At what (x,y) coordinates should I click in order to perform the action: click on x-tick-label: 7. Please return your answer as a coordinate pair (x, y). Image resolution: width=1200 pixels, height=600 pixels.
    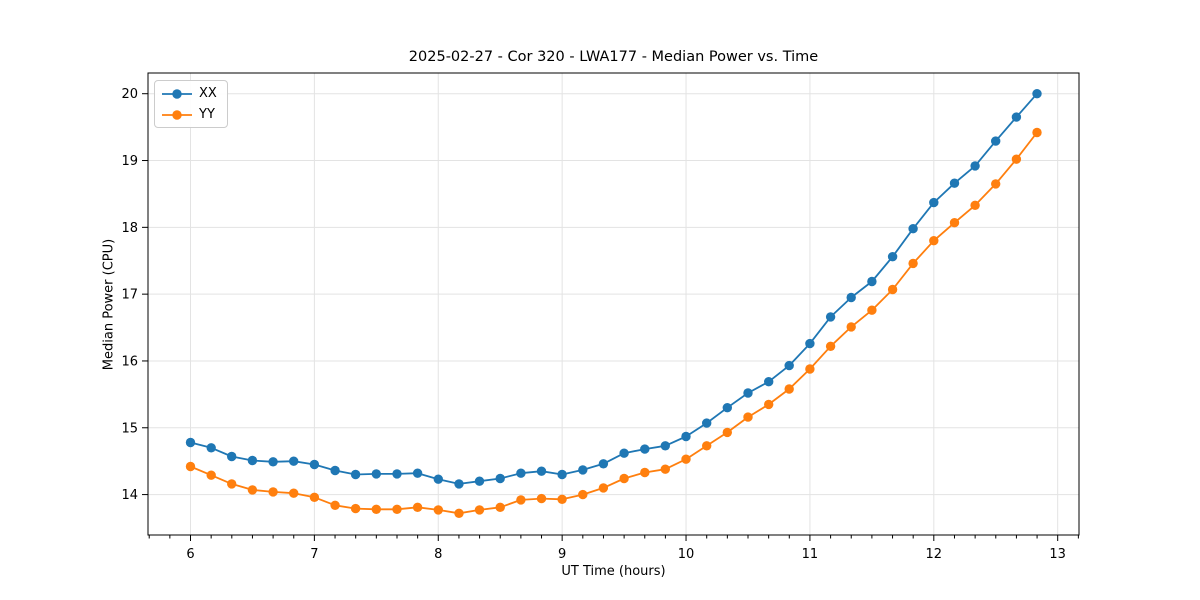
    Looking at the image, I should click on (314, 554).